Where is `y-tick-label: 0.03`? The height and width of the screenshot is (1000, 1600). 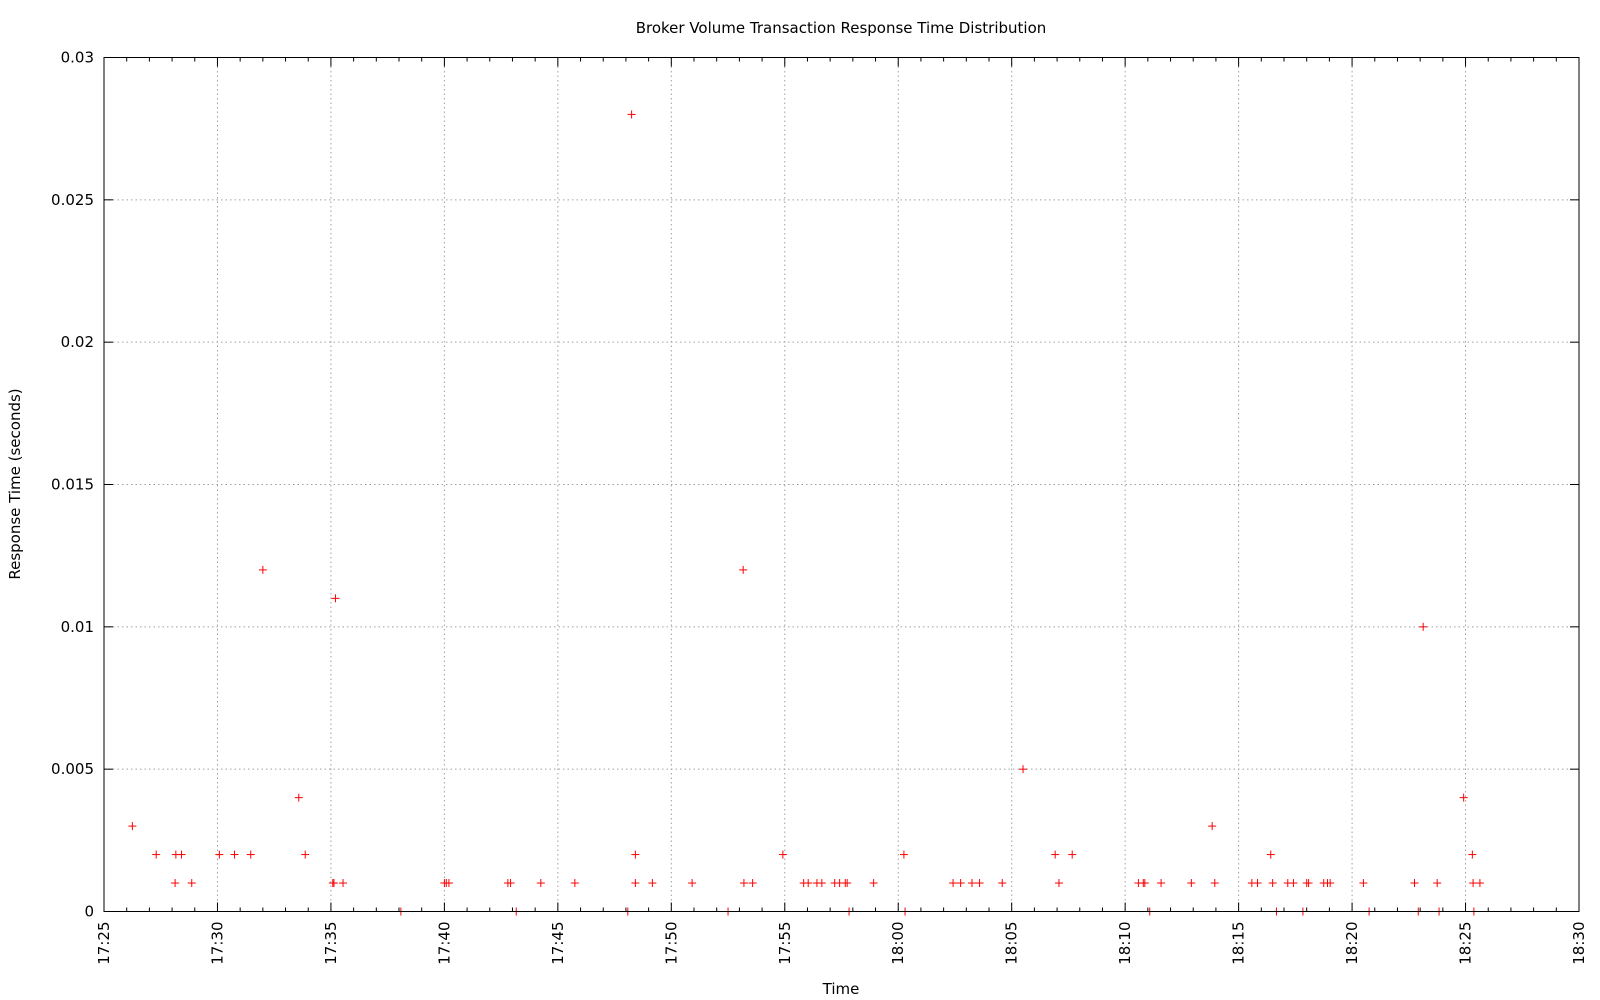 y-tick-label: 0.03 is located at coordinates (77, 58).